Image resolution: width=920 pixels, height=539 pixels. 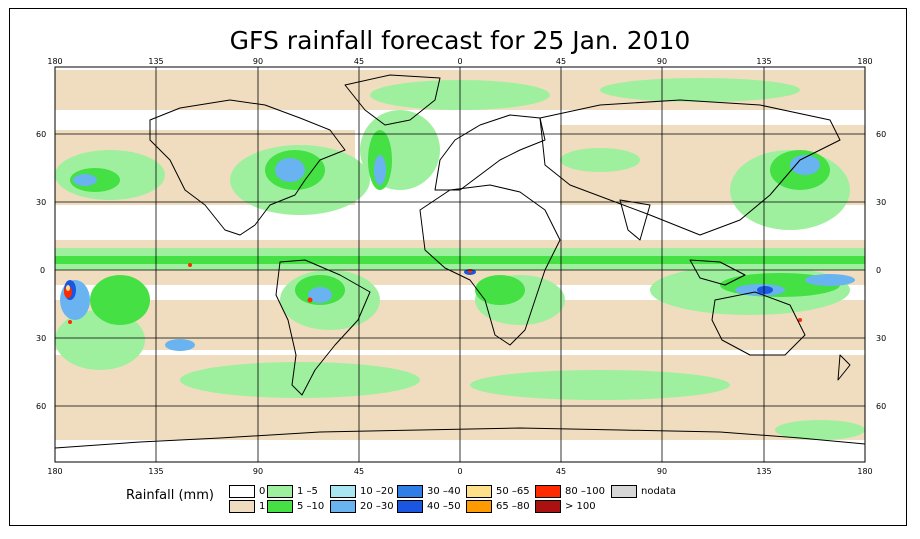 What do you see at coordinates (658, 491) in the screenshot?
I see `legend-label: nodata` at bounding box center [658, 491].